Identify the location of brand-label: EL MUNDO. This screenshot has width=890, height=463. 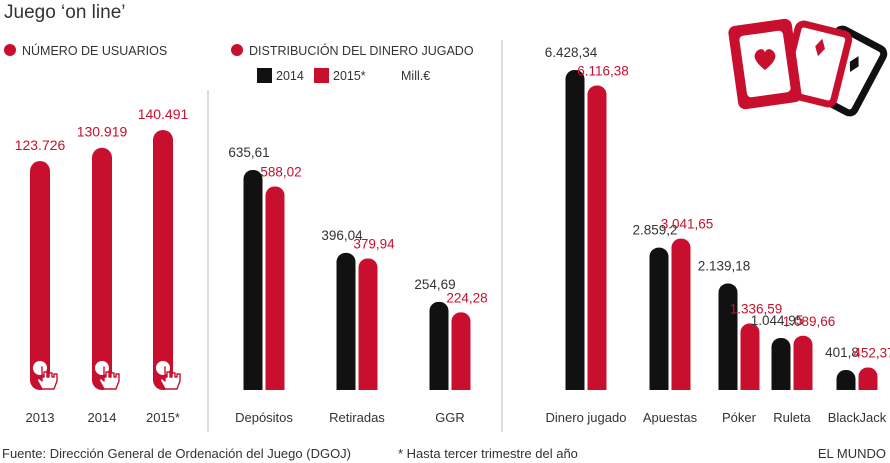
(852, 453).